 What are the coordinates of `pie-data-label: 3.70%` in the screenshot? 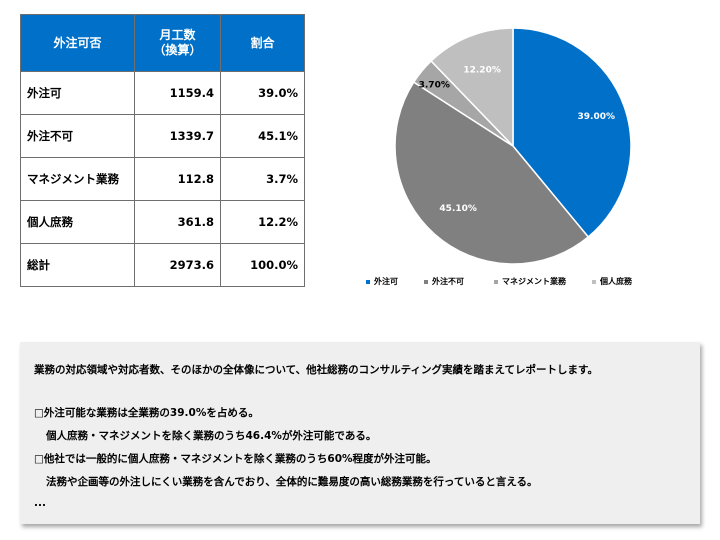 It's located at (434, 86).